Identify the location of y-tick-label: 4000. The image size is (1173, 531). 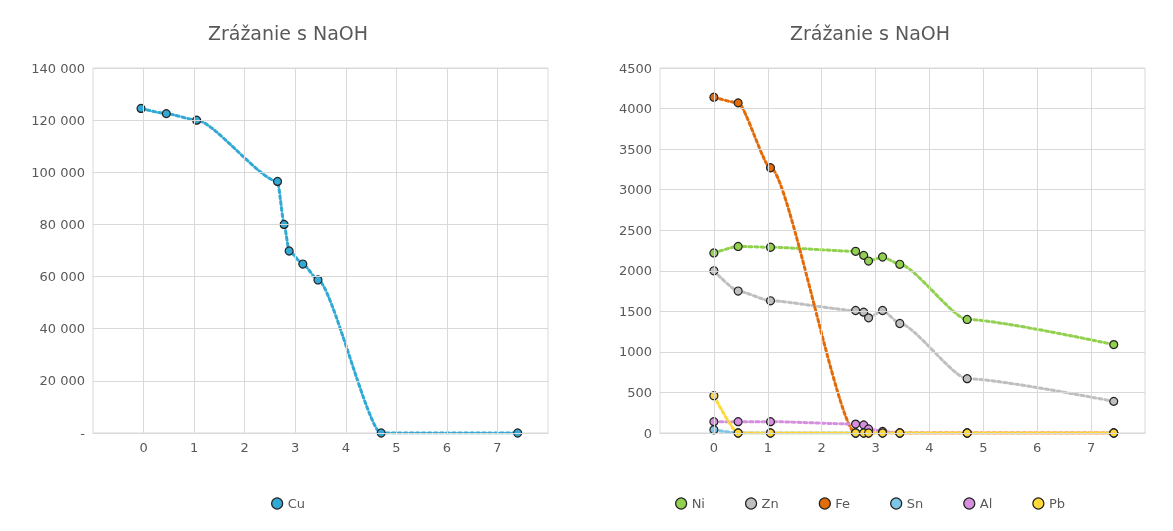
(635, 109).